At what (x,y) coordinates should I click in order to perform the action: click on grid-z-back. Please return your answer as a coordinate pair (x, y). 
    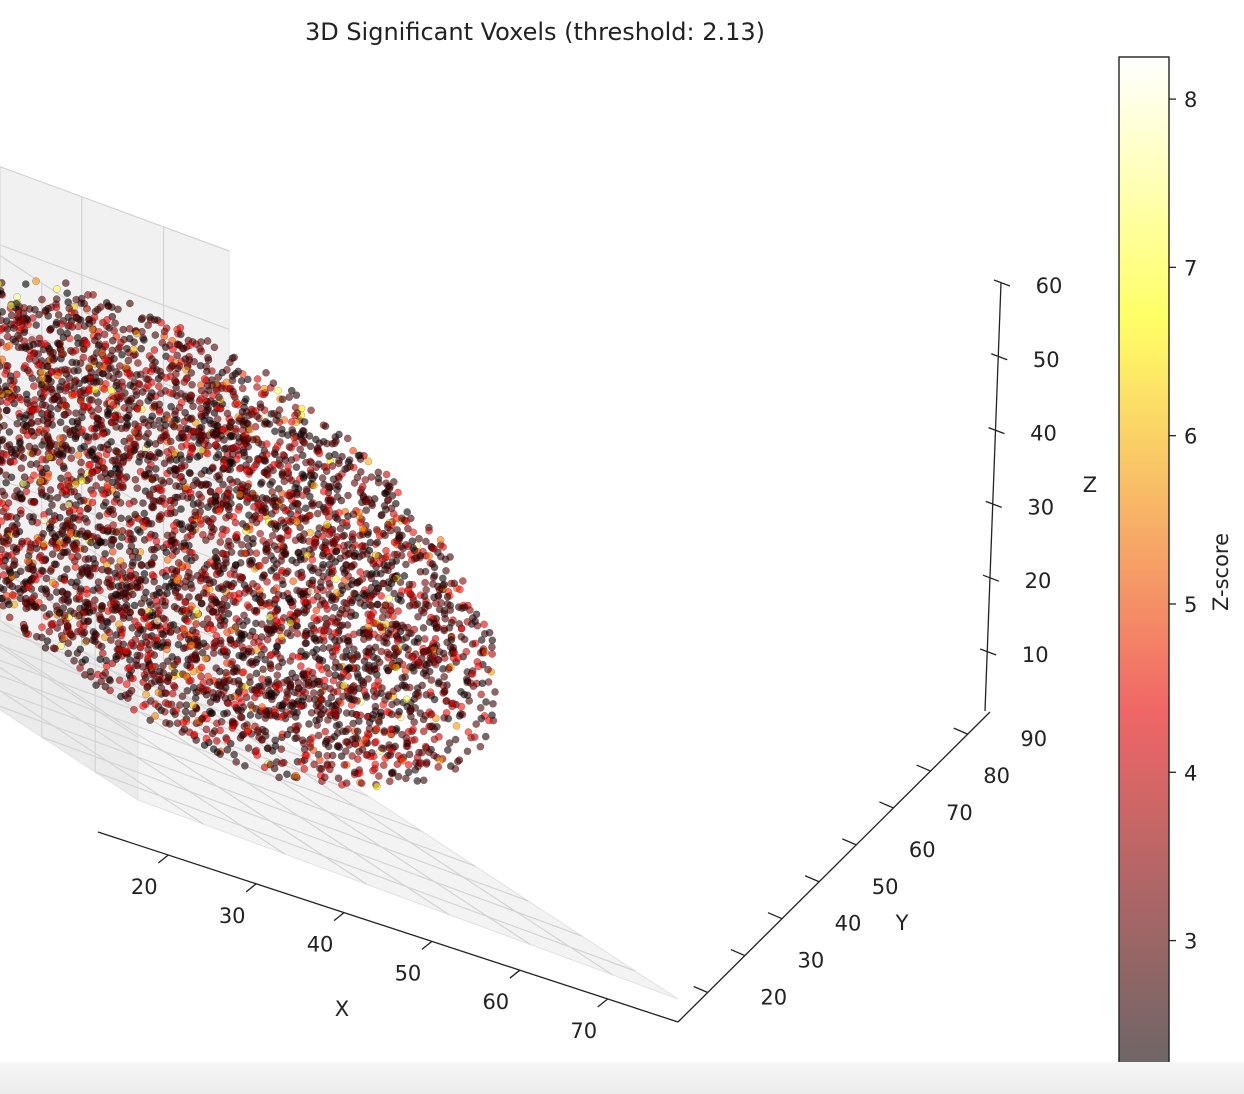
    Looking at the image, I should click on (115, 287).